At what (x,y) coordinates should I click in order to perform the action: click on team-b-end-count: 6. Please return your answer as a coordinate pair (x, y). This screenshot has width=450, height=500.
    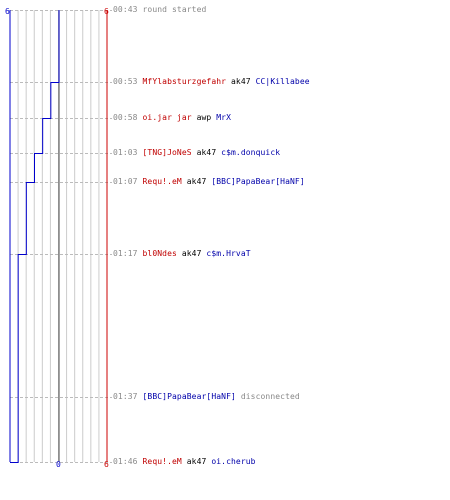
    Looking at the image, I should click on (106, 464).